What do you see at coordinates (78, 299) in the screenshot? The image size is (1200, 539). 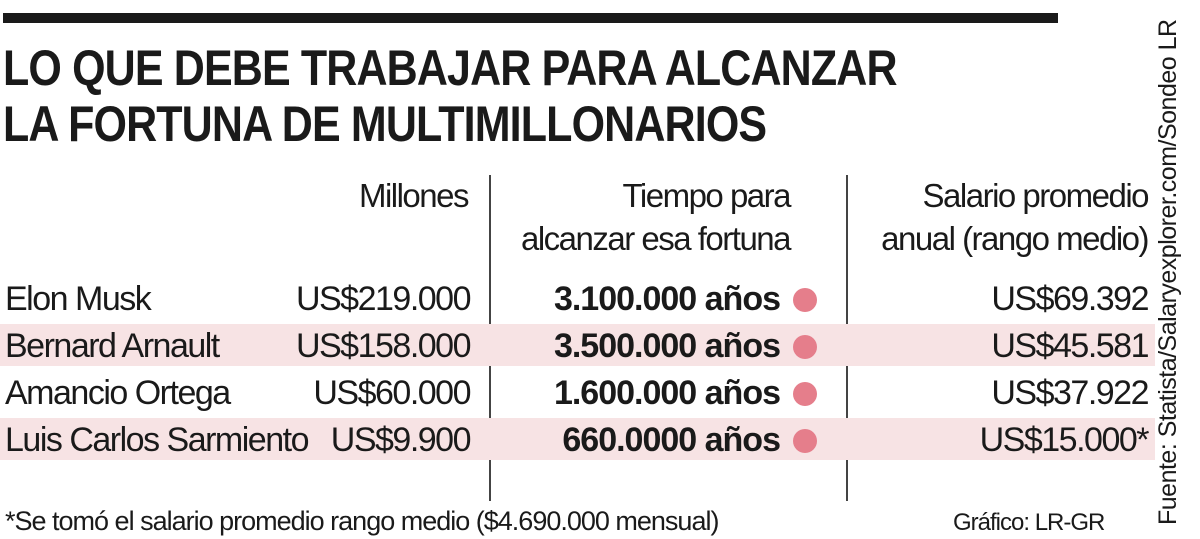 I see `billionaire-name: Elon Musk` at bounding box center [78, 299].